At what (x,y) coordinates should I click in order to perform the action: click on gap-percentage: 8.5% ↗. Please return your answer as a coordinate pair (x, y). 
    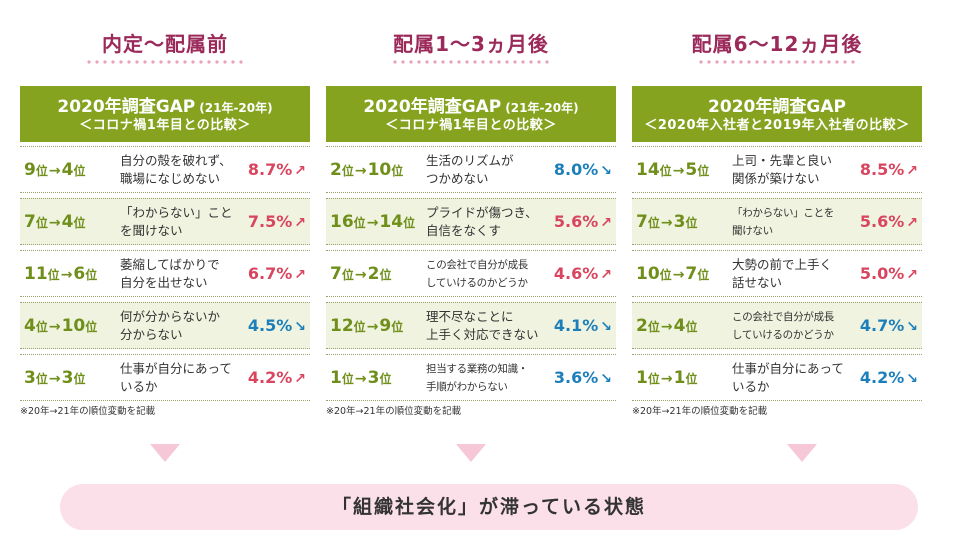
    Looking at the image, I should click on (889, 169).